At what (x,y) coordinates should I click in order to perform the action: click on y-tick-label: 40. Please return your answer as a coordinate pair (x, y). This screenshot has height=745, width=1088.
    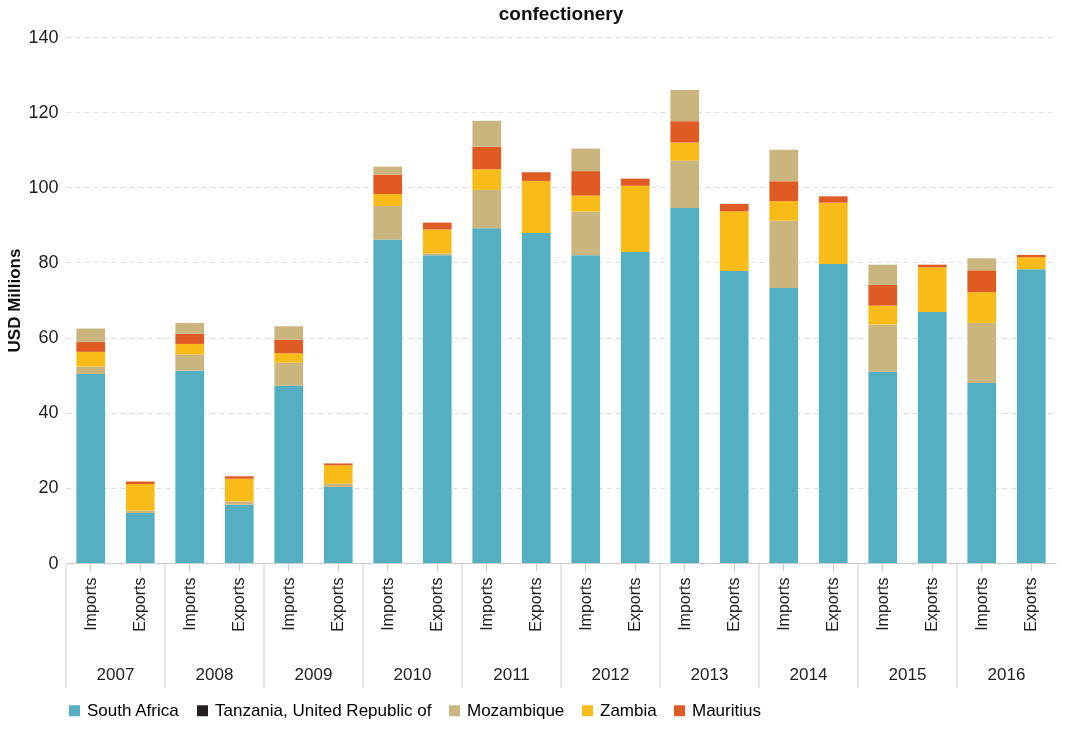
    Looking at the image, I should click on (48, 412).